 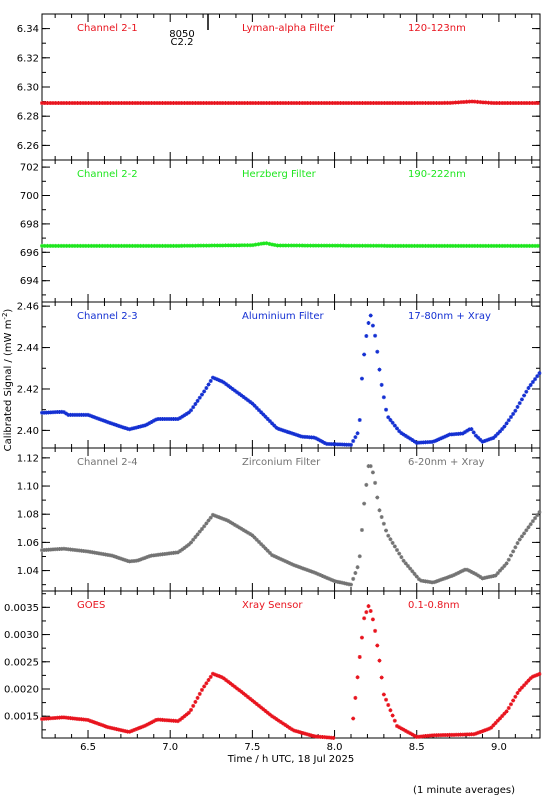 What do you see at coordinates (21, 690) in the screenshot?
I see `y-tick-label: 0.0020` at bounding box center [21, 690].